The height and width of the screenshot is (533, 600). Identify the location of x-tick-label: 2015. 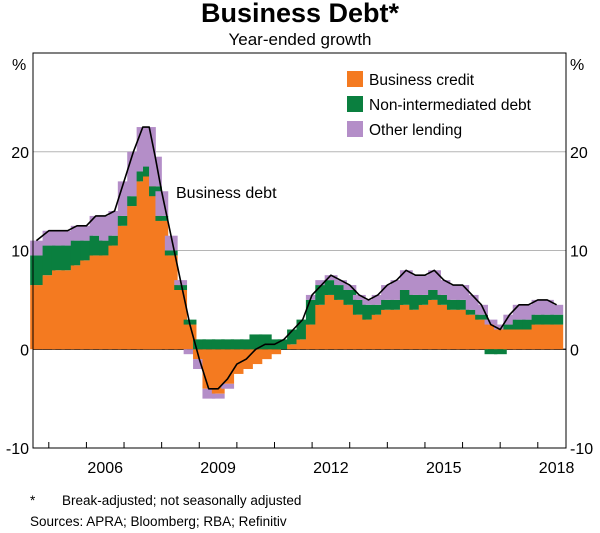
(444, 468).